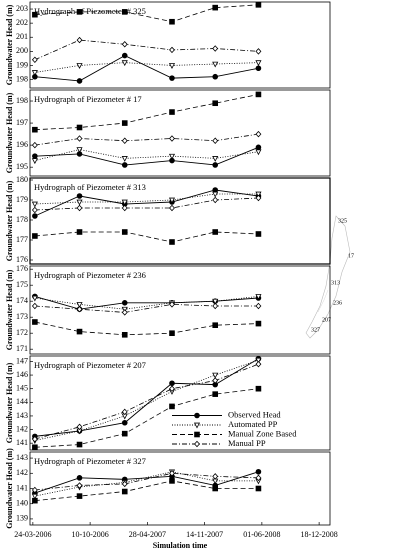 This screenshot has width=413, height=550. What do you see at coordinates (90, 365) in the screenshot?
I see `panel-title: Hydrograph of Piezometer # 207` at bounding box center [90, 365].